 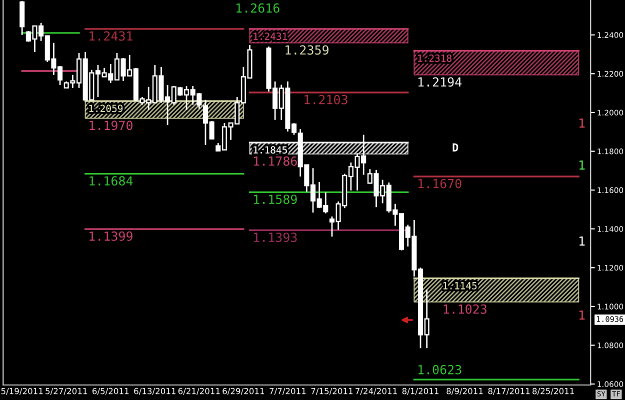 What do you see at coordinates (243, 391) in the screenshot?
I see `x-tick-label: 6/29/2011` at bounding box center [243, 391].